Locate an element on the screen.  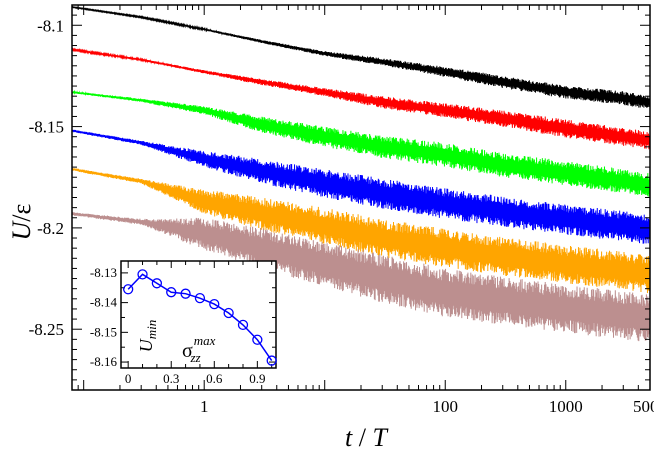
x-tick-label: 1 is located at coordinates (204, 406).